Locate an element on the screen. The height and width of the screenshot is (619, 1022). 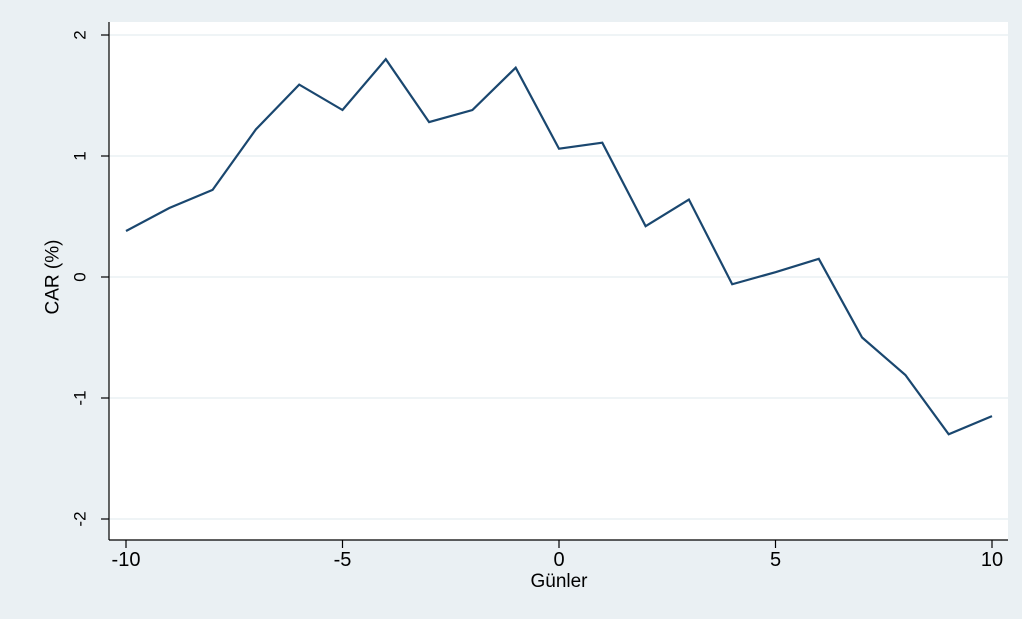
x-tick-label: 10 is located at coordinates (992, 560).